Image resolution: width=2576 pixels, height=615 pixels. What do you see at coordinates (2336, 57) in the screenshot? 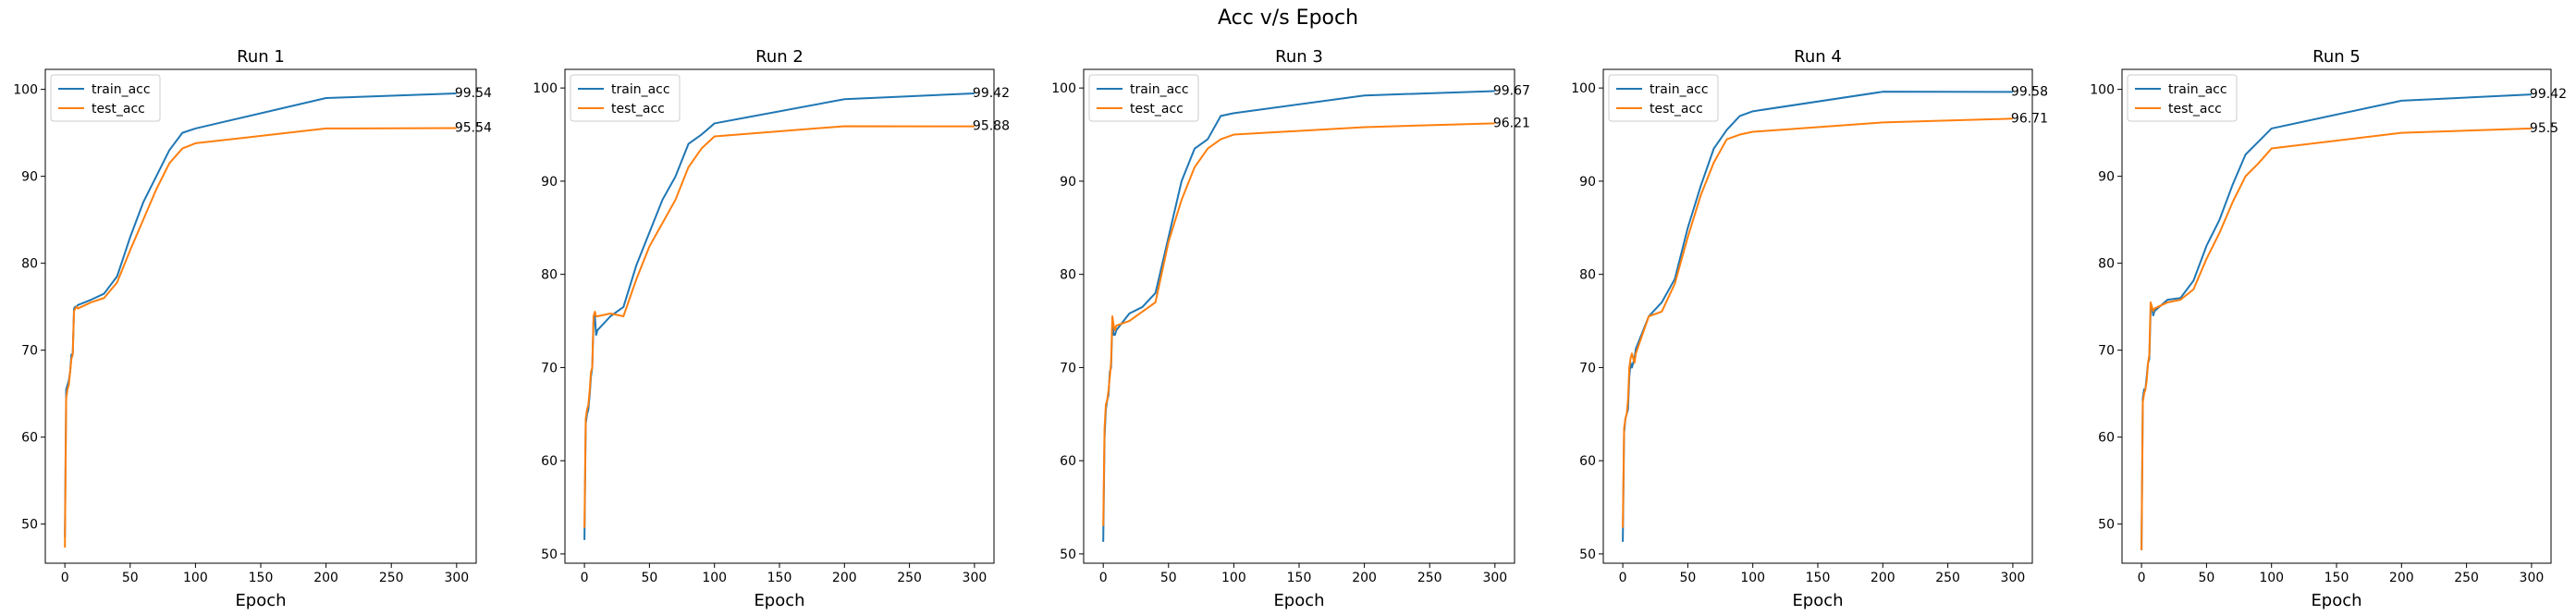
I see `subplot-title: Run 5` at bounding box center [2336, 57].